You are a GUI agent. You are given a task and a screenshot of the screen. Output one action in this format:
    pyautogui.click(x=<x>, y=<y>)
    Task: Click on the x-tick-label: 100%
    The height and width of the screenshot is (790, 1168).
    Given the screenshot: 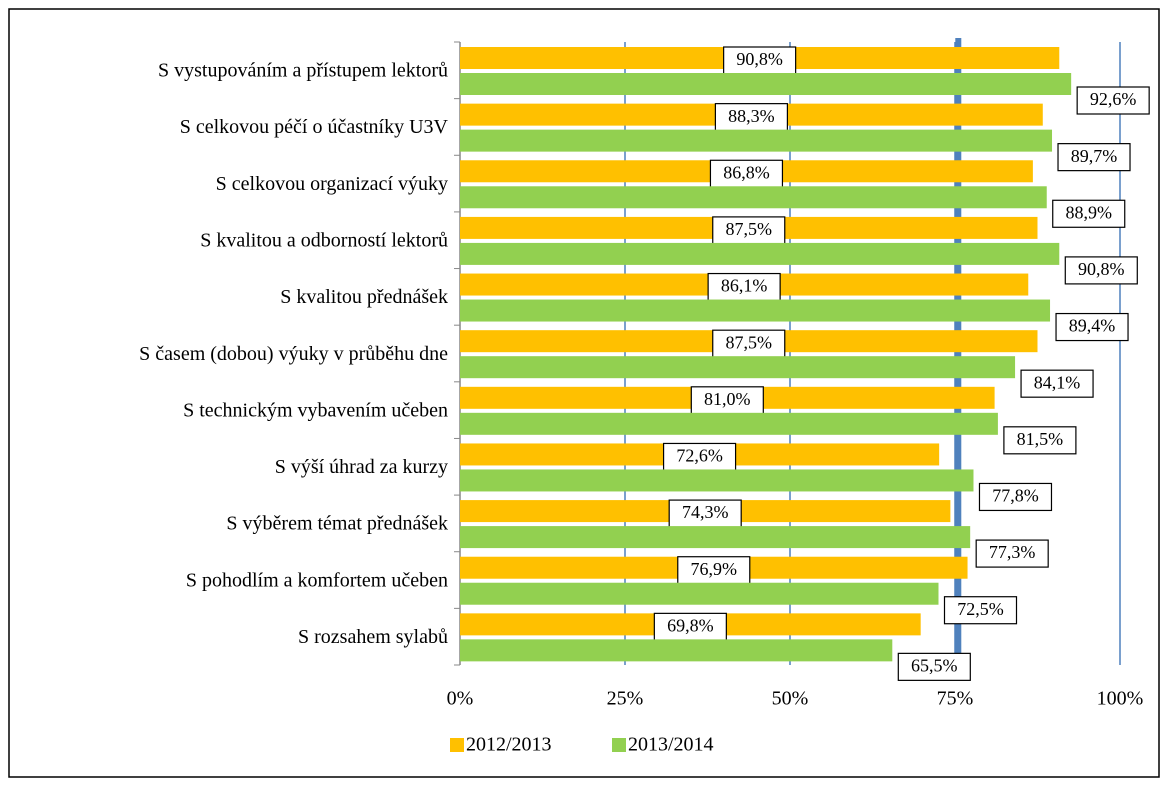 What is the action you would take?
    pyautogui.click(x=1120, y=699)
    